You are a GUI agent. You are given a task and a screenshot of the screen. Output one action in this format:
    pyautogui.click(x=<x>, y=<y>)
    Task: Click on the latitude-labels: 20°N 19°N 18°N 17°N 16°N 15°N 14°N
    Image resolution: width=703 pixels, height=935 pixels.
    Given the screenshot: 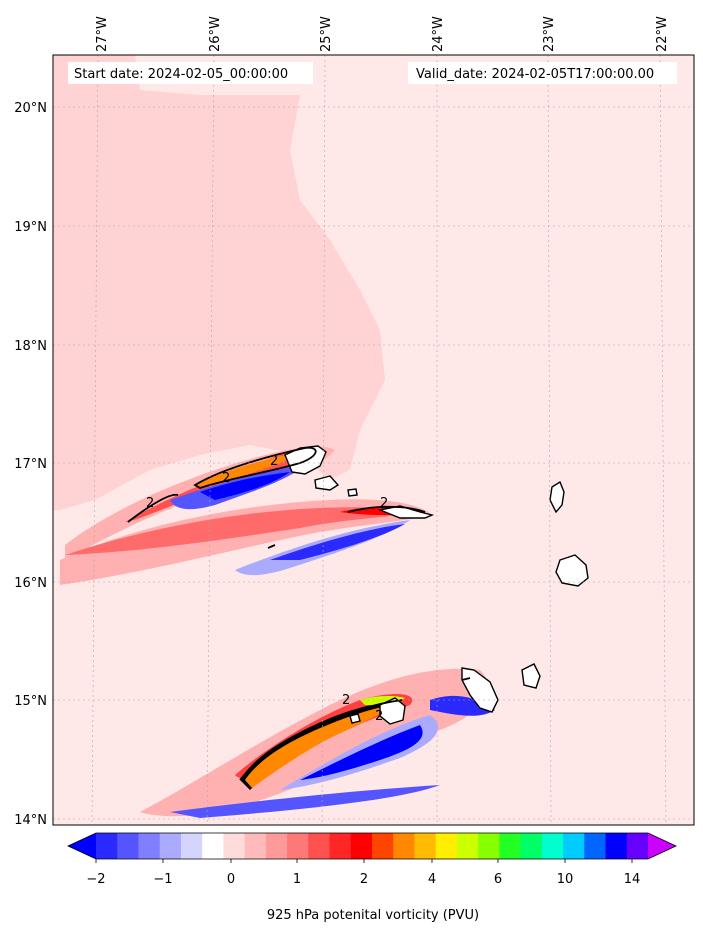 What is the action you would take?
    pyautogui.click(x=30, y=464)
    